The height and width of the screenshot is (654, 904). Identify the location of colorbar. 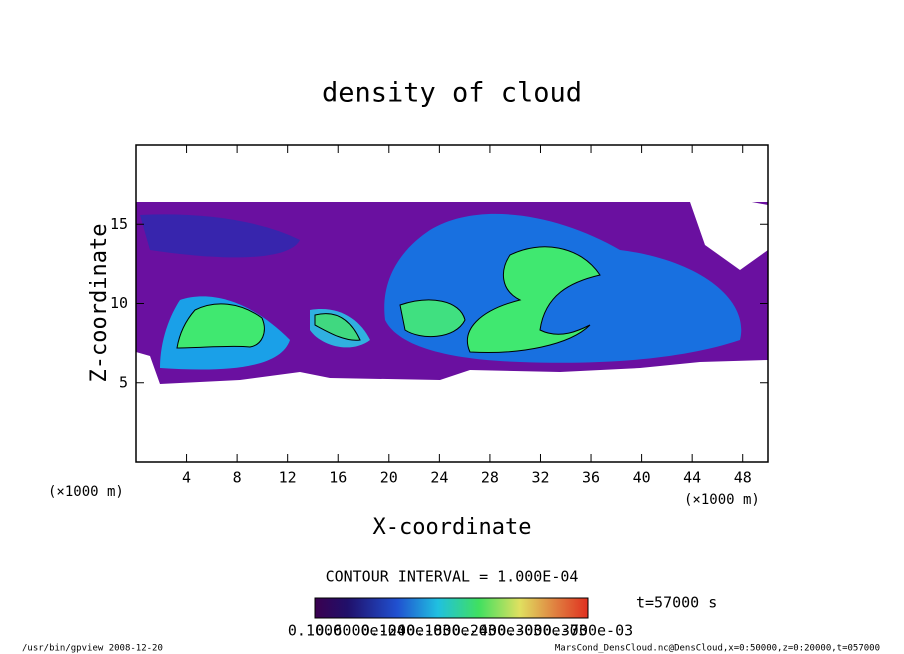
(451, 608).